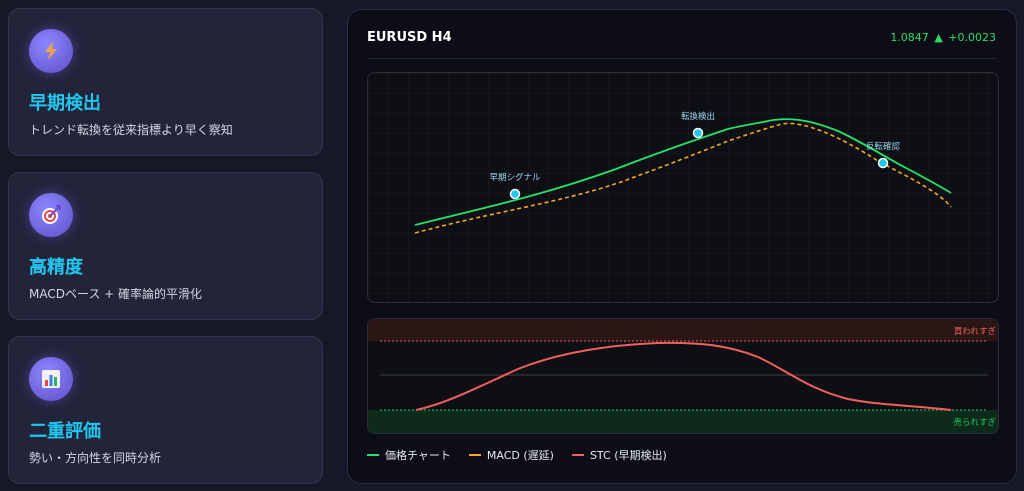  What do you see at coordinates (95, 458) in the screenshot?
I see `card-description: 勢い・方向性を同時分析` at bounding box center [95, 458].